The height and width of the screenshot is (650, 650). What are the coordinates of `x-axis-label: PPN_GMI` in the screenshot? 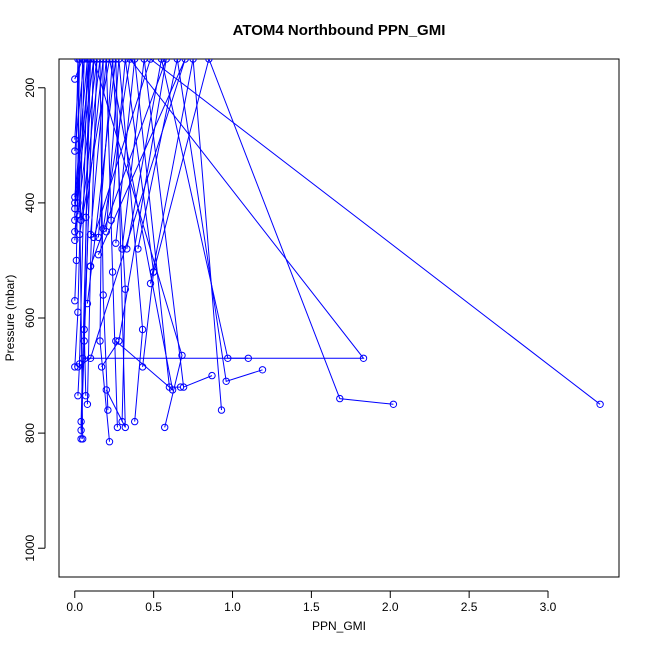 It's located at (339, 626).